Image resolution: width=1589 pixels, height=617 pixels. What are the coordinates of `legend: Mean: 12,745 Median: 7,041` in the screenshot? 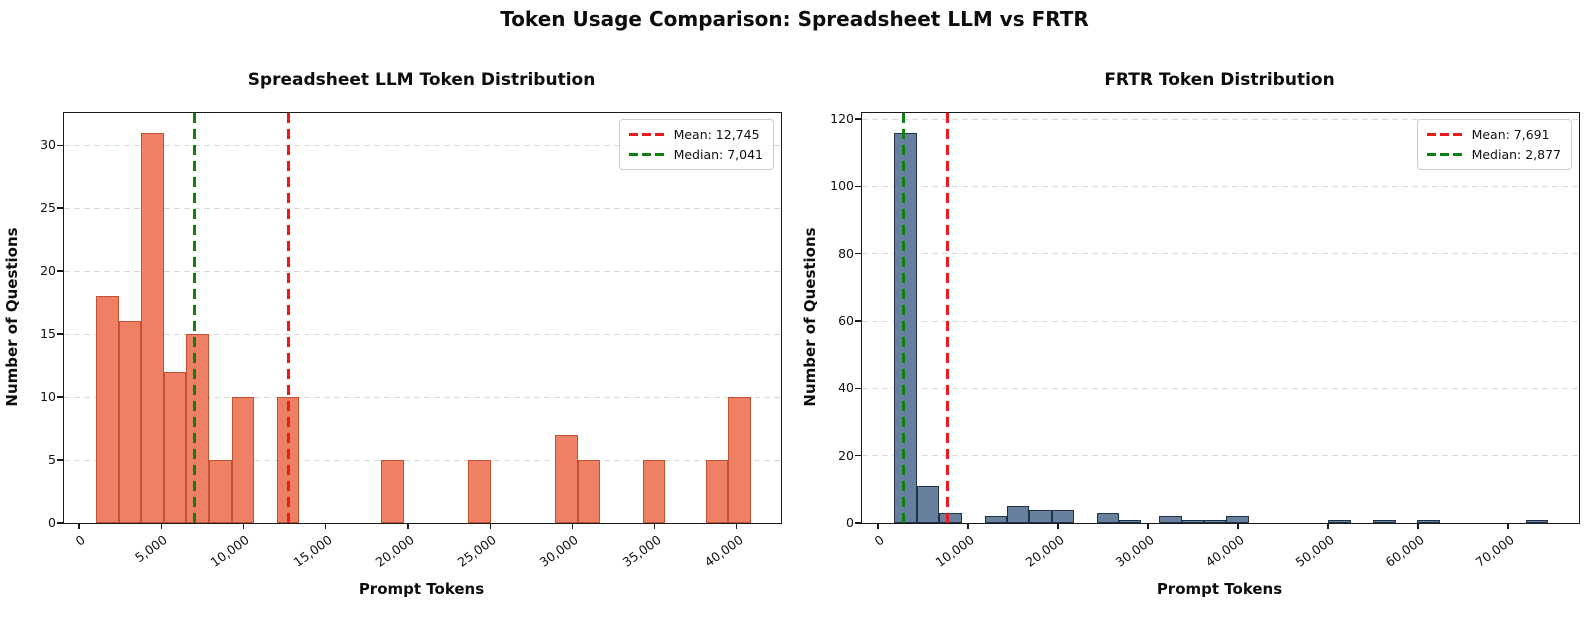 It's located at (696, 144).